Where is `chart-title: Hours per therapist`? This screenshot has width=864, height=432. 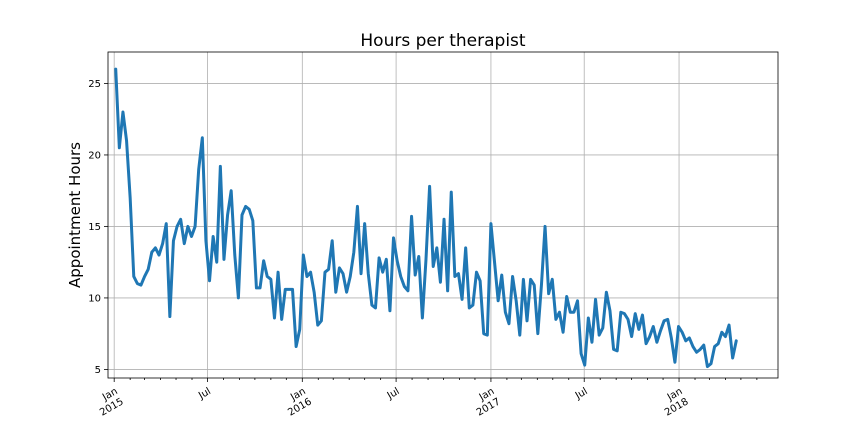
chart-title: Hours per therapist is located at coordinates (443, 41).